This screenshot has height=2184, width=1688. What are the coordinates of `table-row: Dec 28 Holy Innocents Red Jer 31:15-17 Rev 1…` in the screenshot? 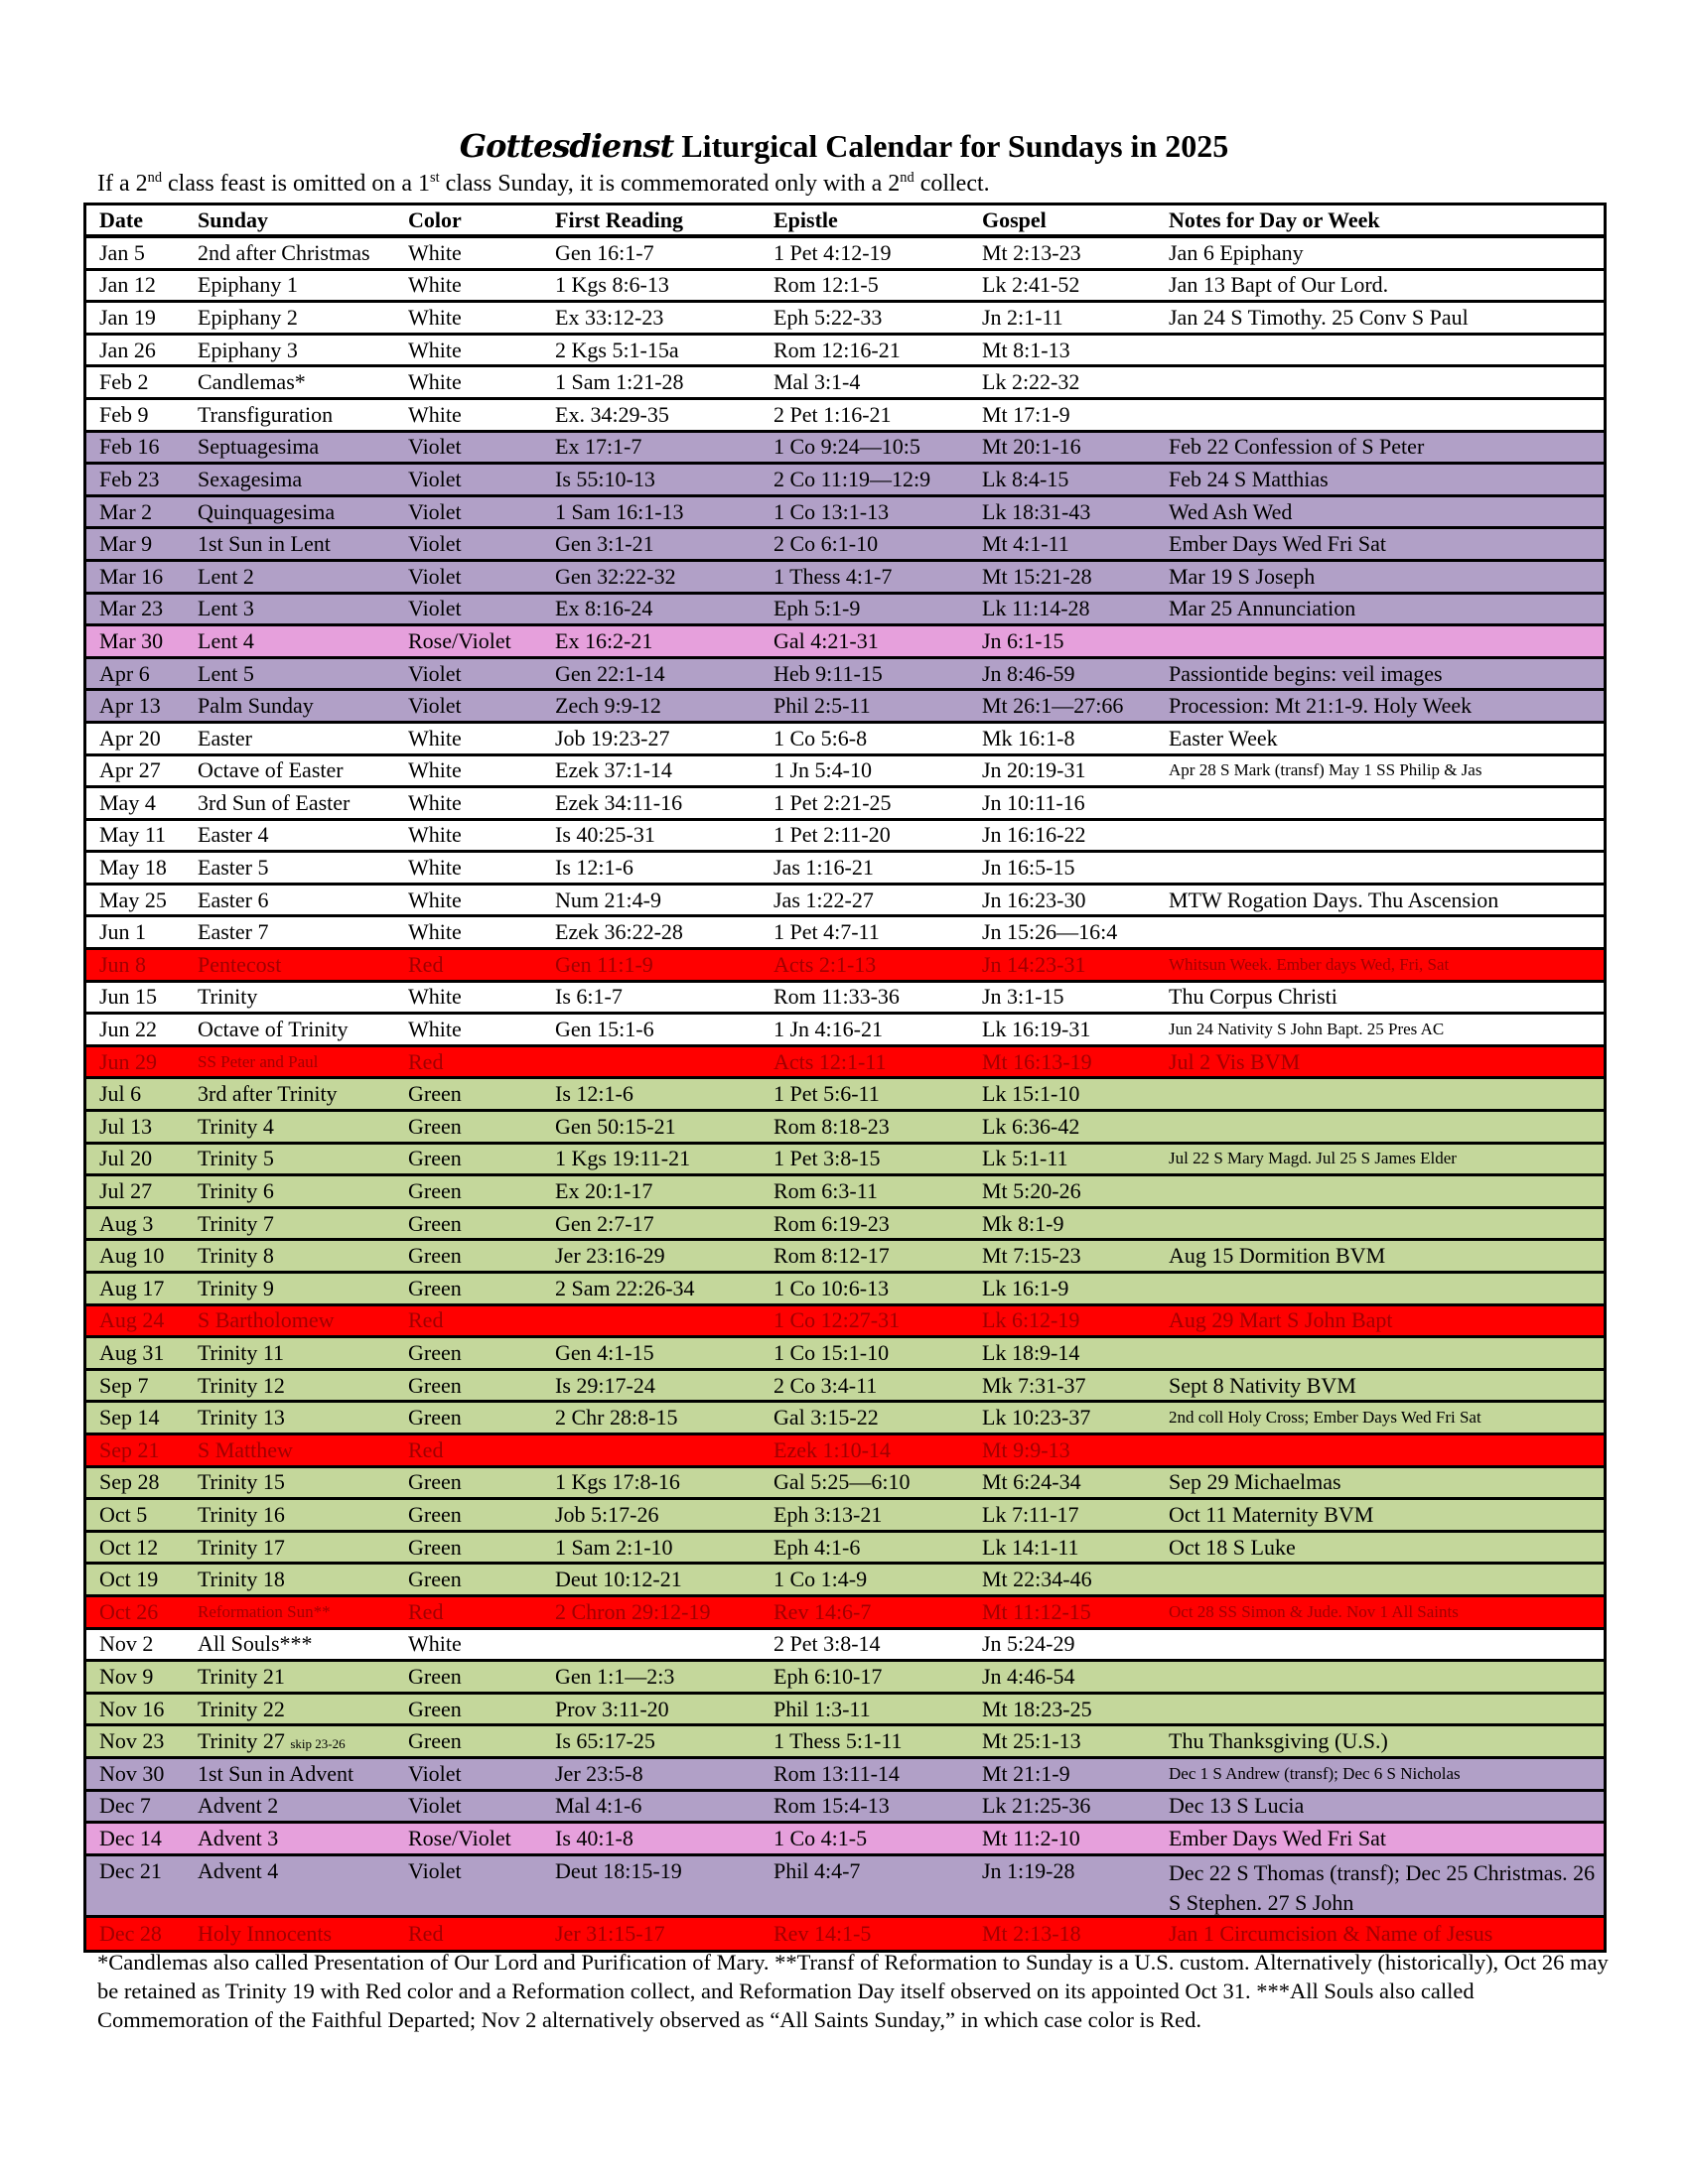 It's located at (845, 1934).